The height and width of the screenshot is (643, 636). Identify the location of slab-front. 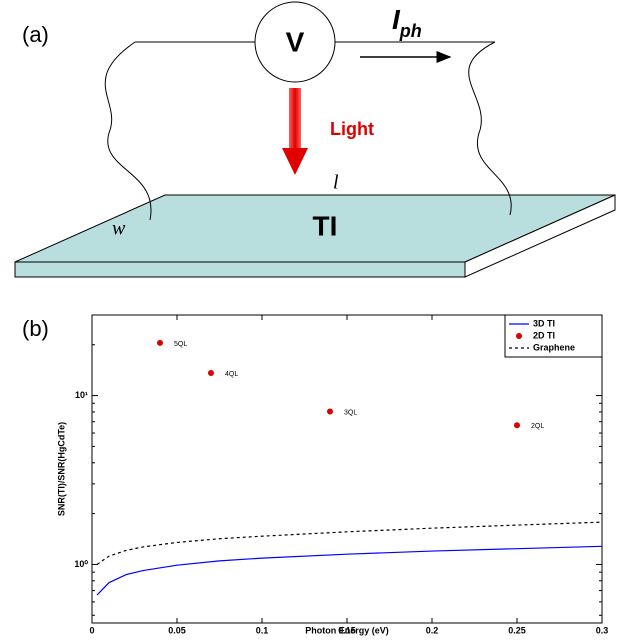
(240, 269).